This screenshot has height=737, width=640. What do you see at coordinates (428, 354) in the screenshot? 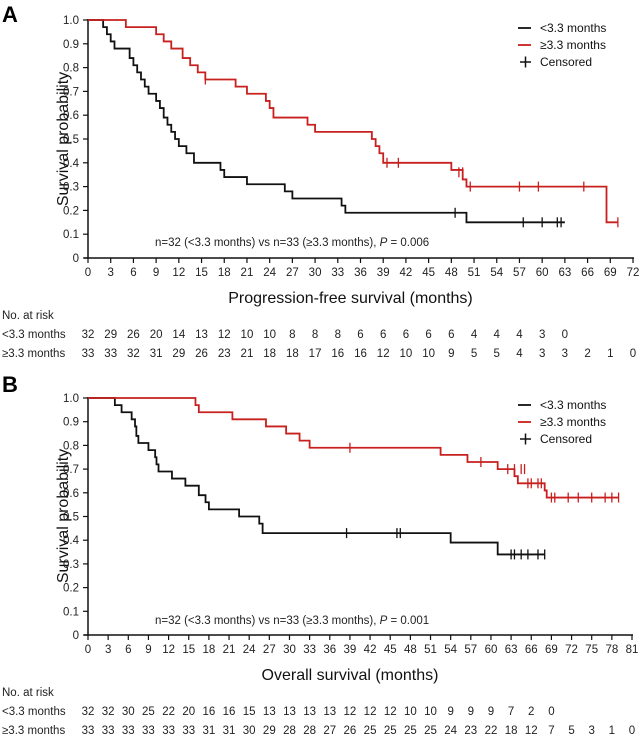
I see `risk-value: 10` at bounding box center [428, 354].